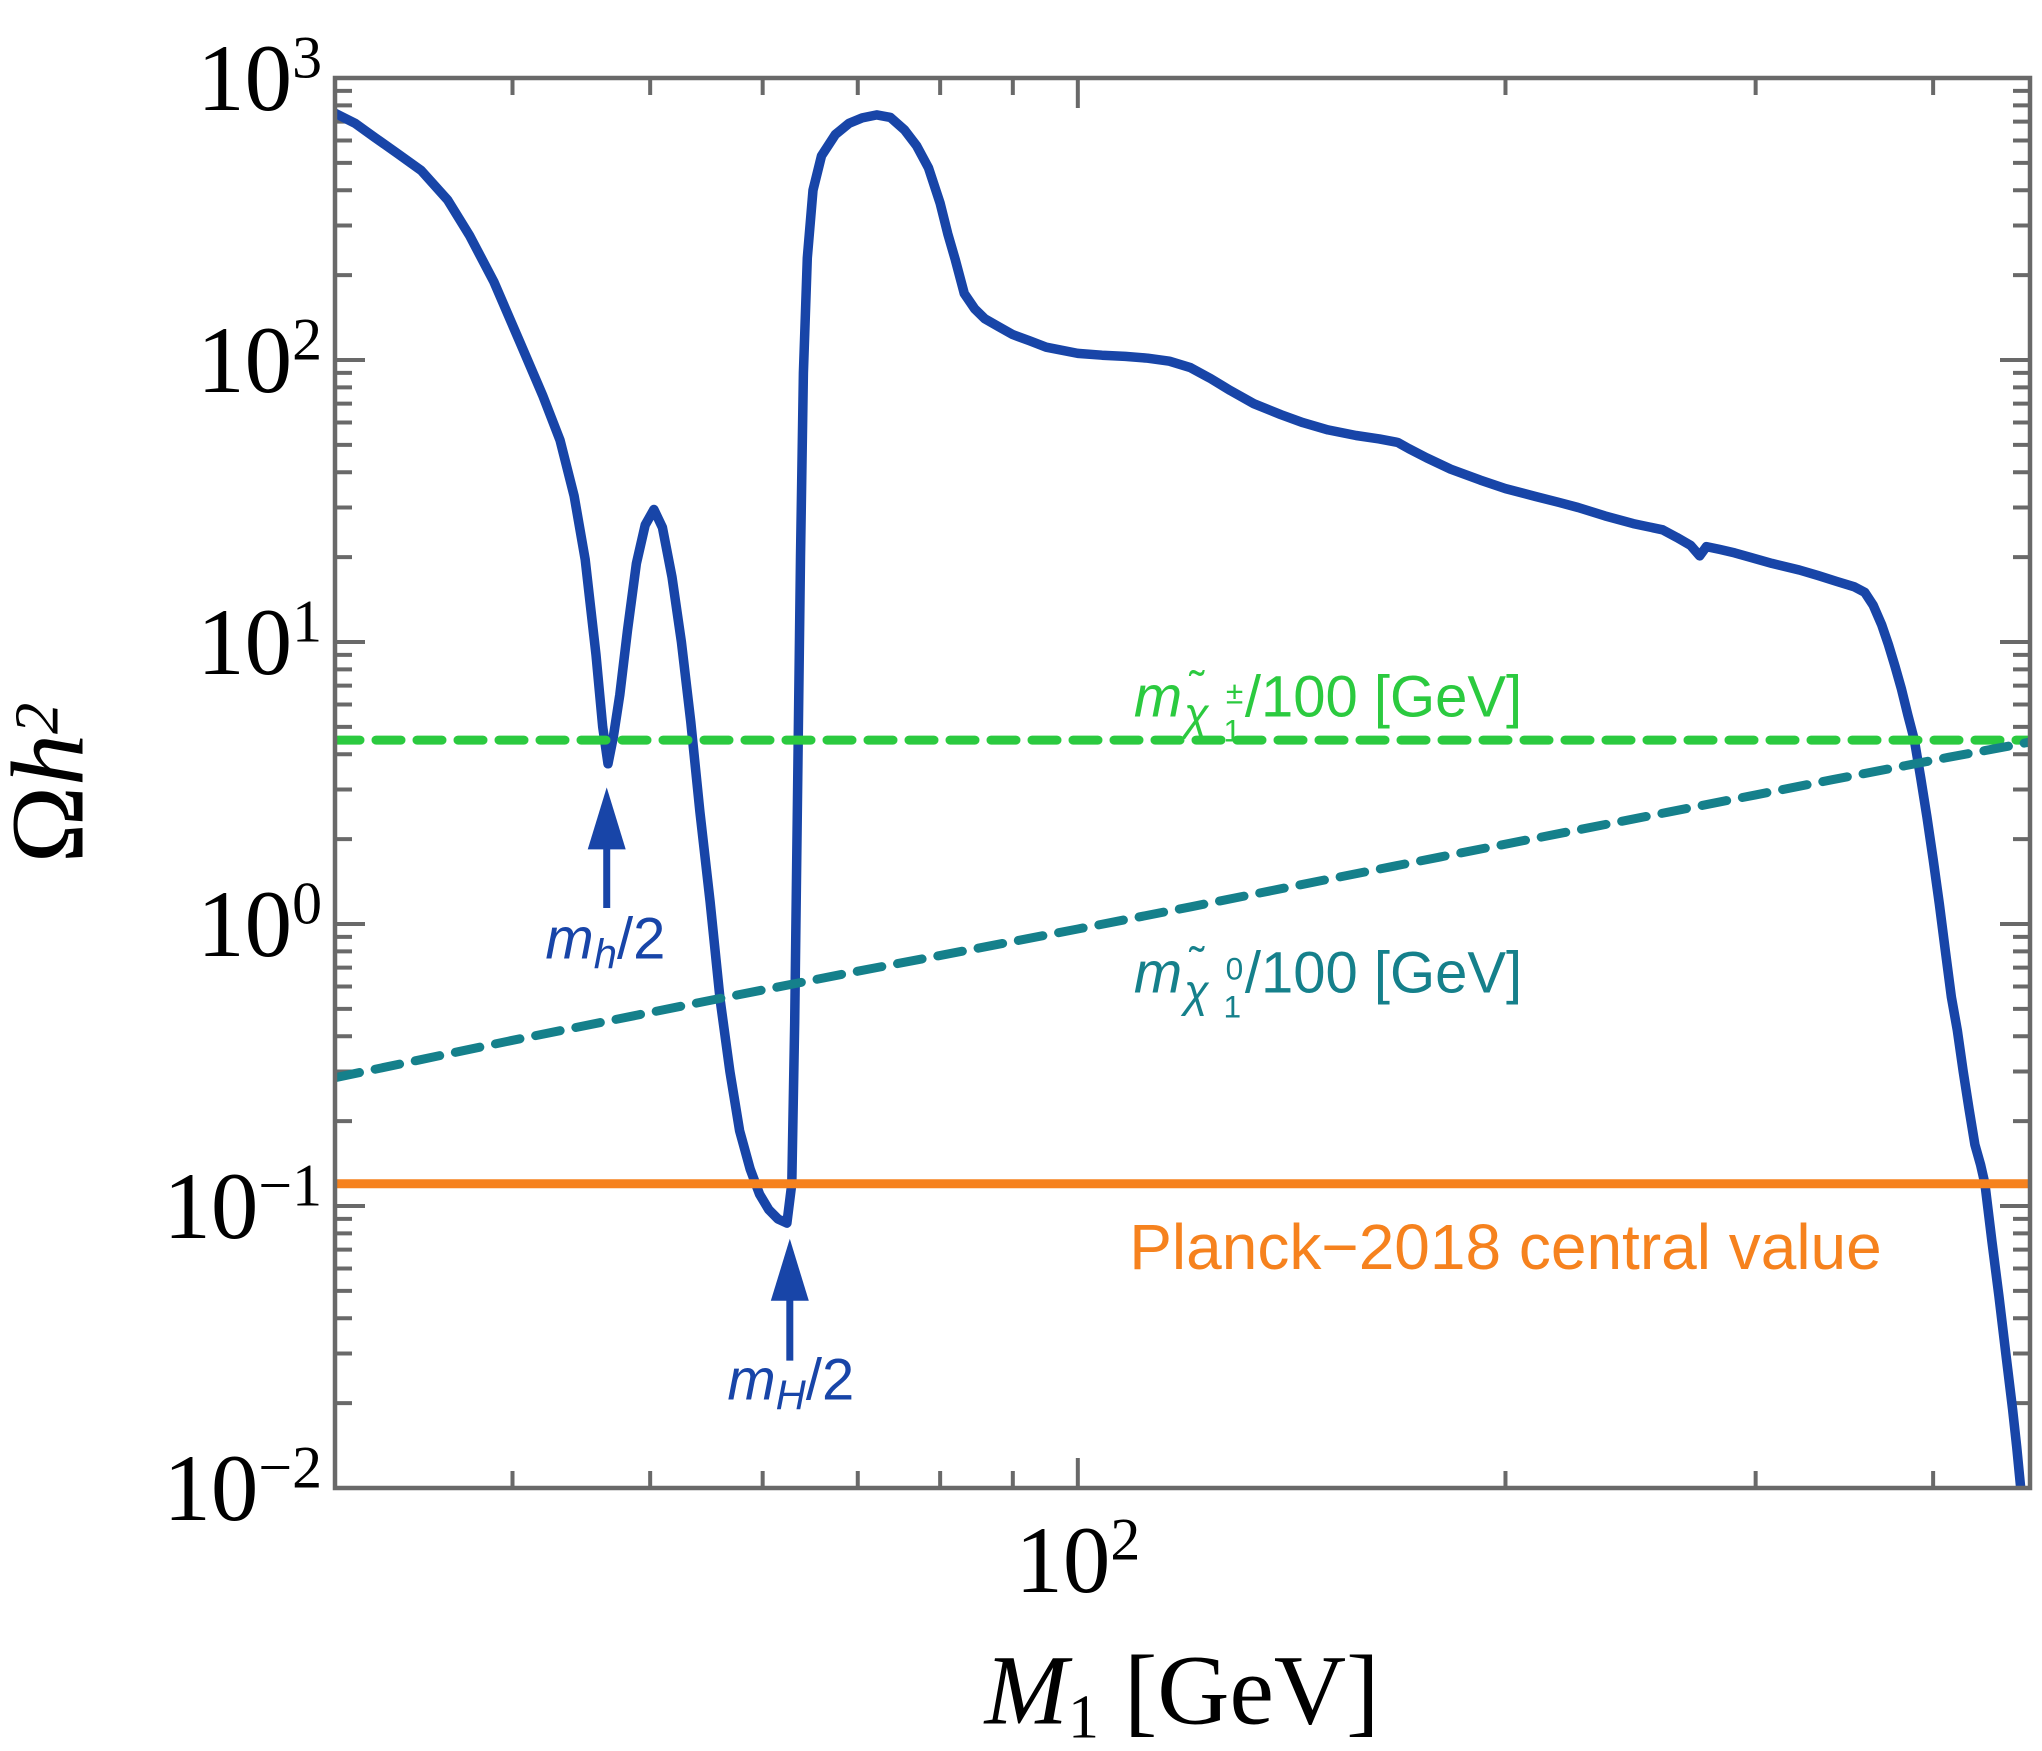 The width and height of the screenshot is (2042, 1751). Describe the element at coordinates (1158, 697) in the screenshot. I see `chargino-m: m` at that location.